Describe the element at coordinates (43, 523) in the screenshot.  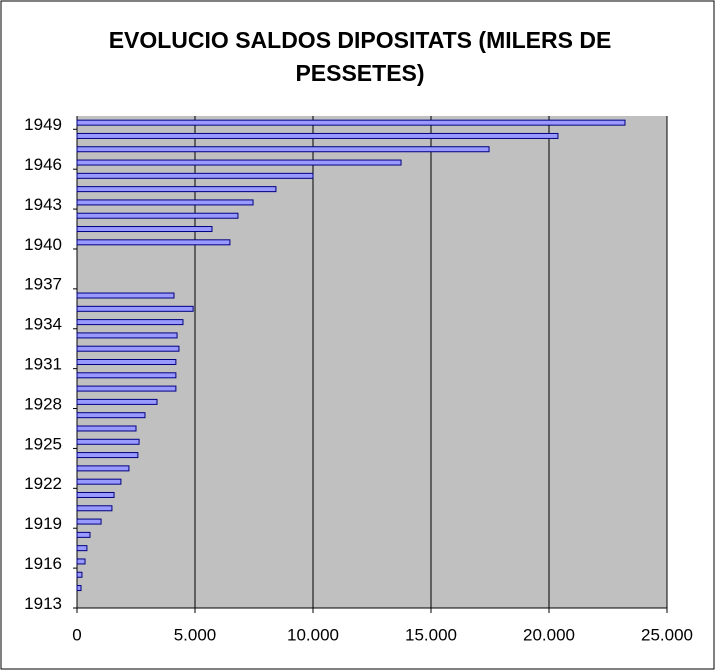
I see `y-tick-label: 1919` at that location.